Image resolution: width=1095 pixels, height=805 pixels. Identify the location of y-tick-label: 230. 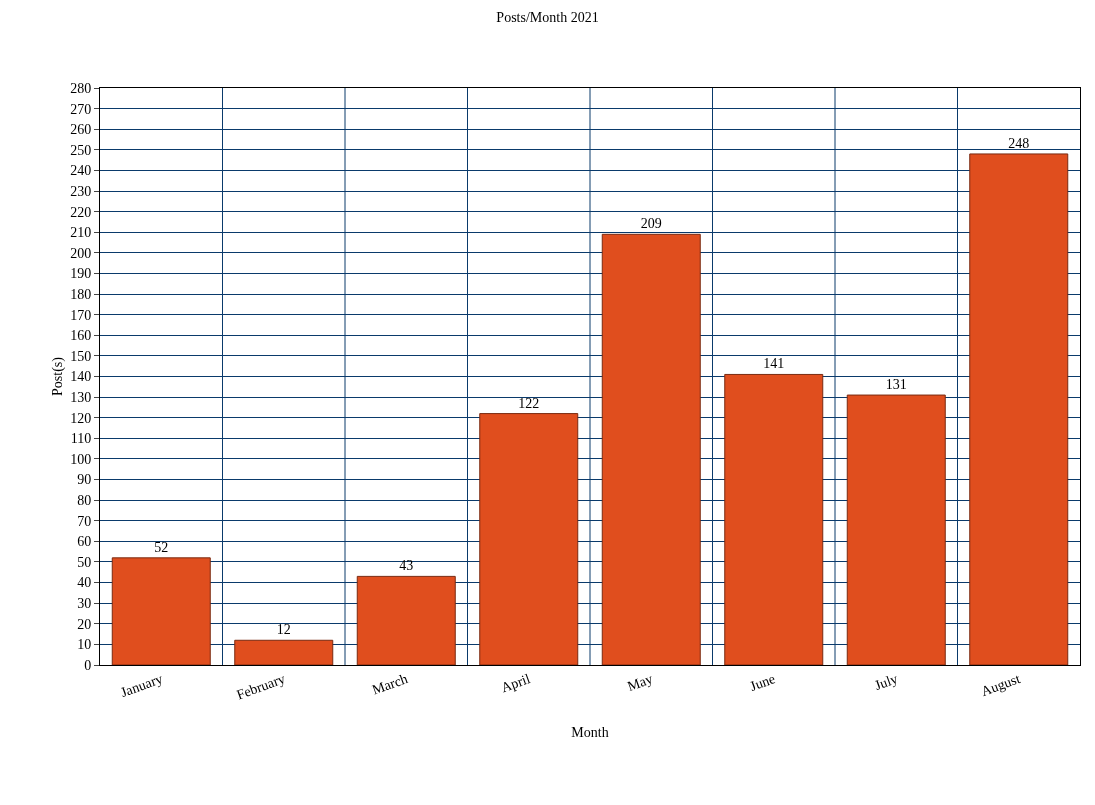
(81, 191).